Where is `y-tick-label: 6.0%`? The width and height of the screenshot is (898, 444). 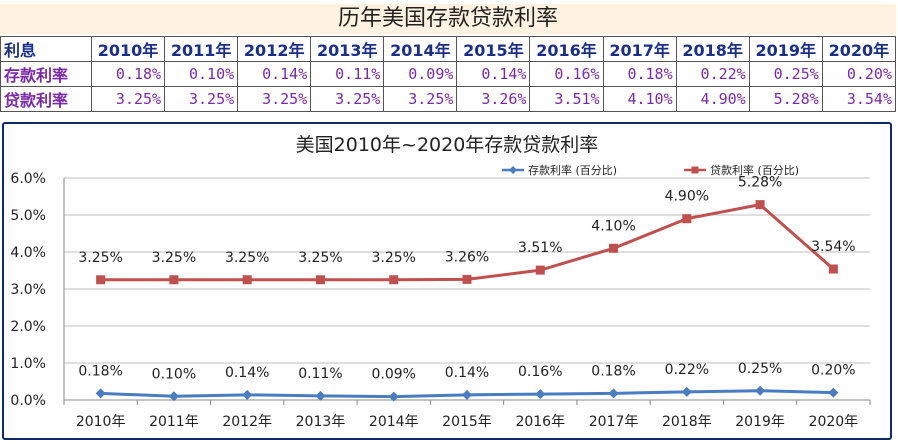
y-tick-label: 6.0% is located at coordinates (28, 179).